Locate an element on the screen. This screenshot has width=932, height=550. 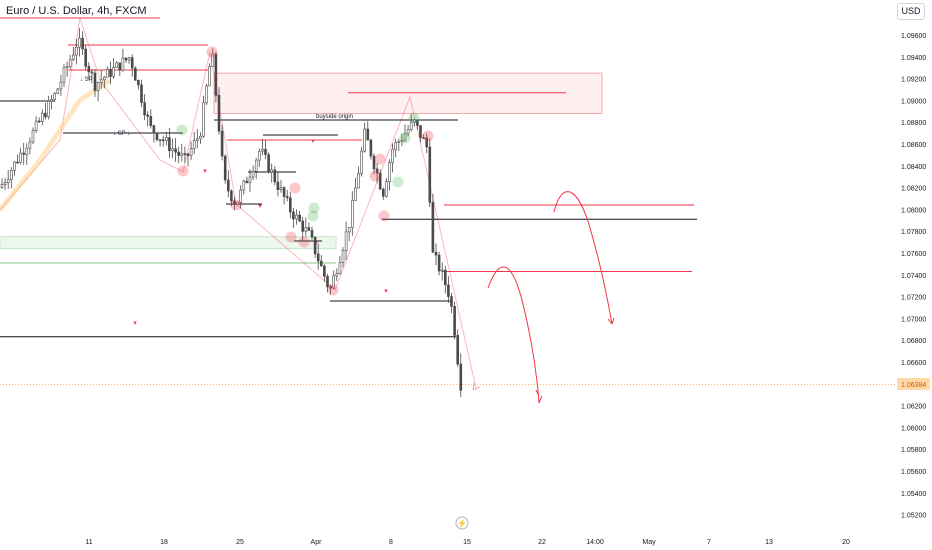
discount-zone is located at coordinates (168, 243).